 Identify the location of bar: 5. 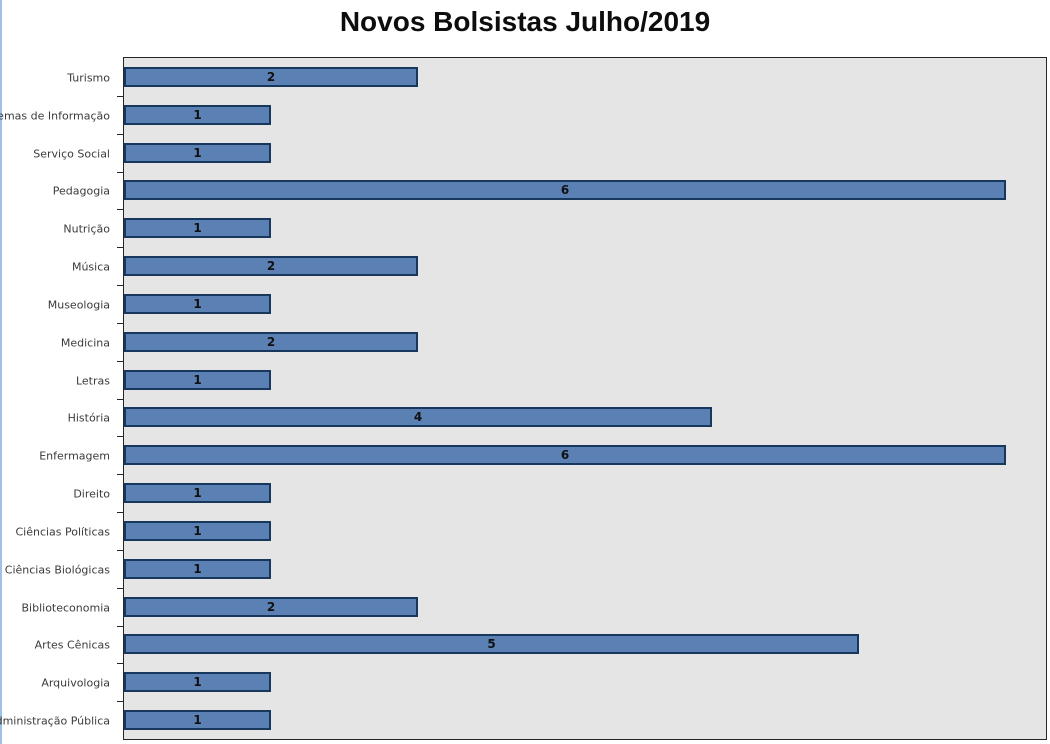
(491, 644).